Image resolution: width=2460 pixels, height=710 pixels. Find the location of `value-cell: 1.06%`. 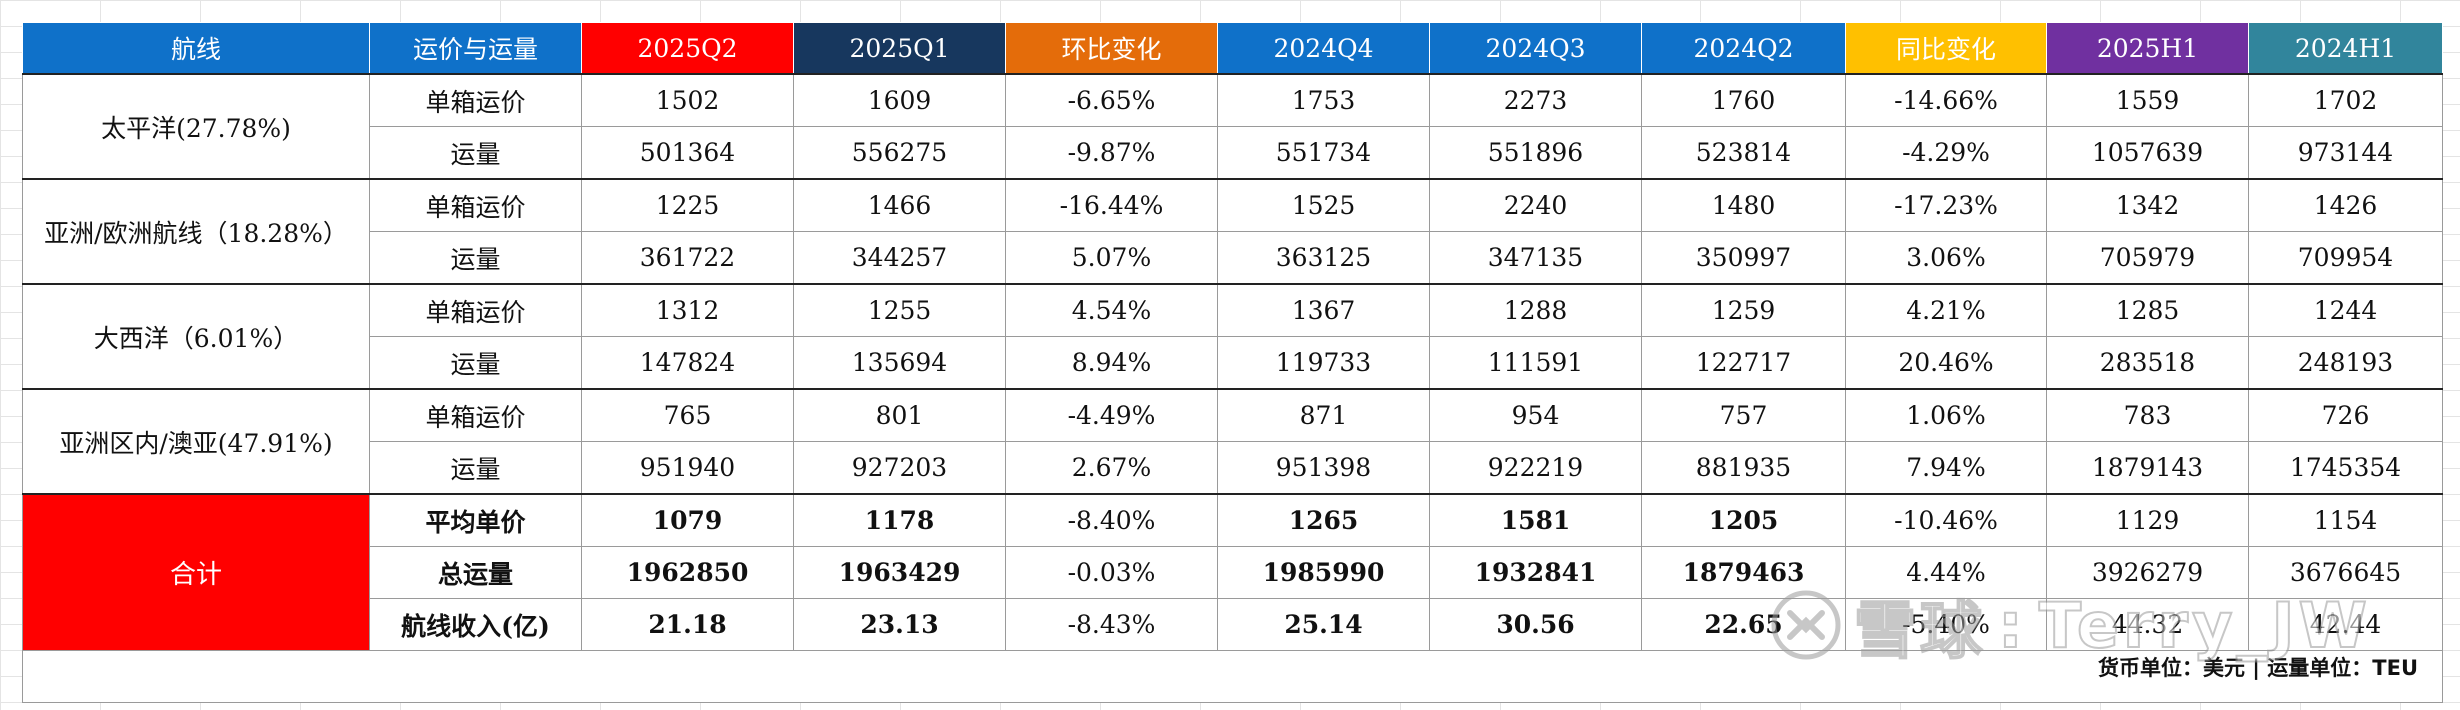

value-cell: 1.06% is located at coordinates (1946, 415).